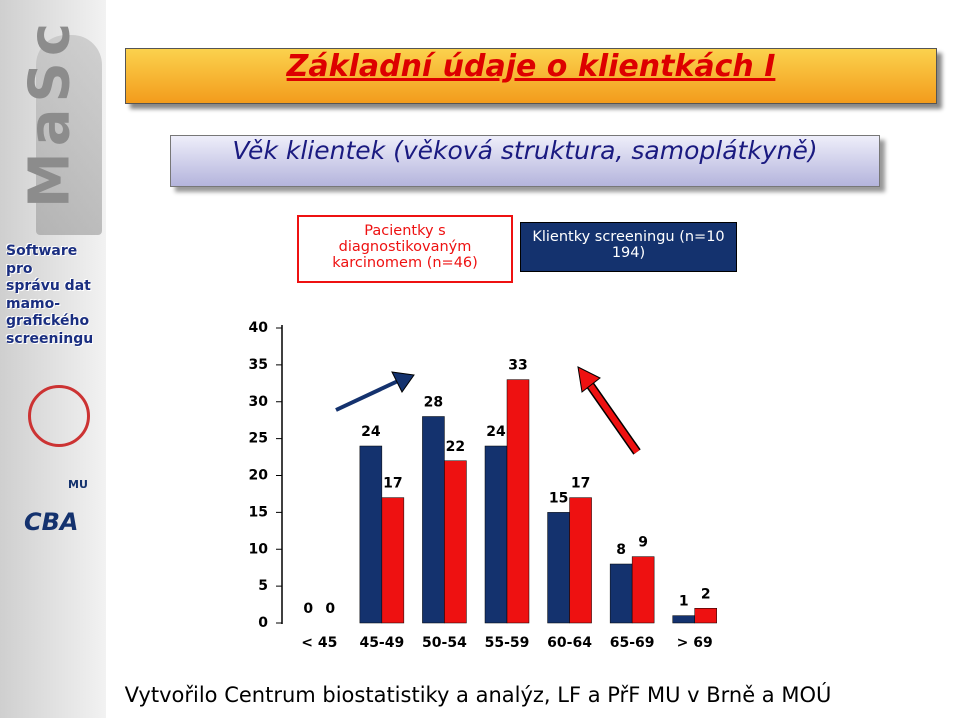 The height and width of the screenshot is (718, 959). What do you see at coordinates (632, 643) in the screenshot?
I see `x-tick-label: 65-69` at bounding box center [632, 643].